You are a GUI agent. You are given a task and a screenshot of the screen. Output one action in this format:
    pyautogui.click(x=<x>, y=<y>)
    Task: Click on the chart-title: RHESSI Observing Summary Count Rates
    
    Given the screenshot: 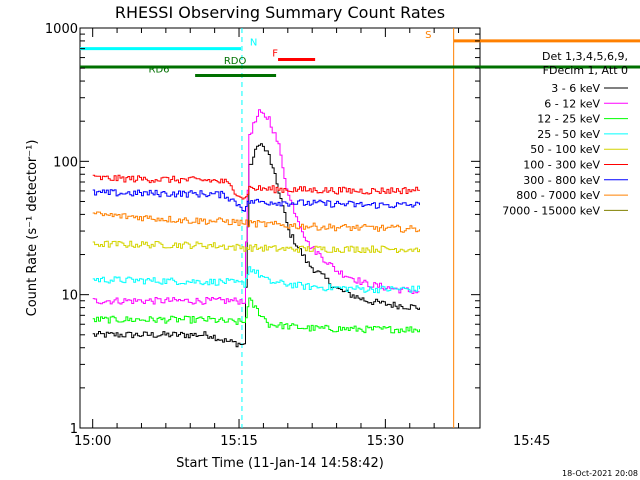 What is the action you would take?
    pyautogui.click(x=280, y=12)
    